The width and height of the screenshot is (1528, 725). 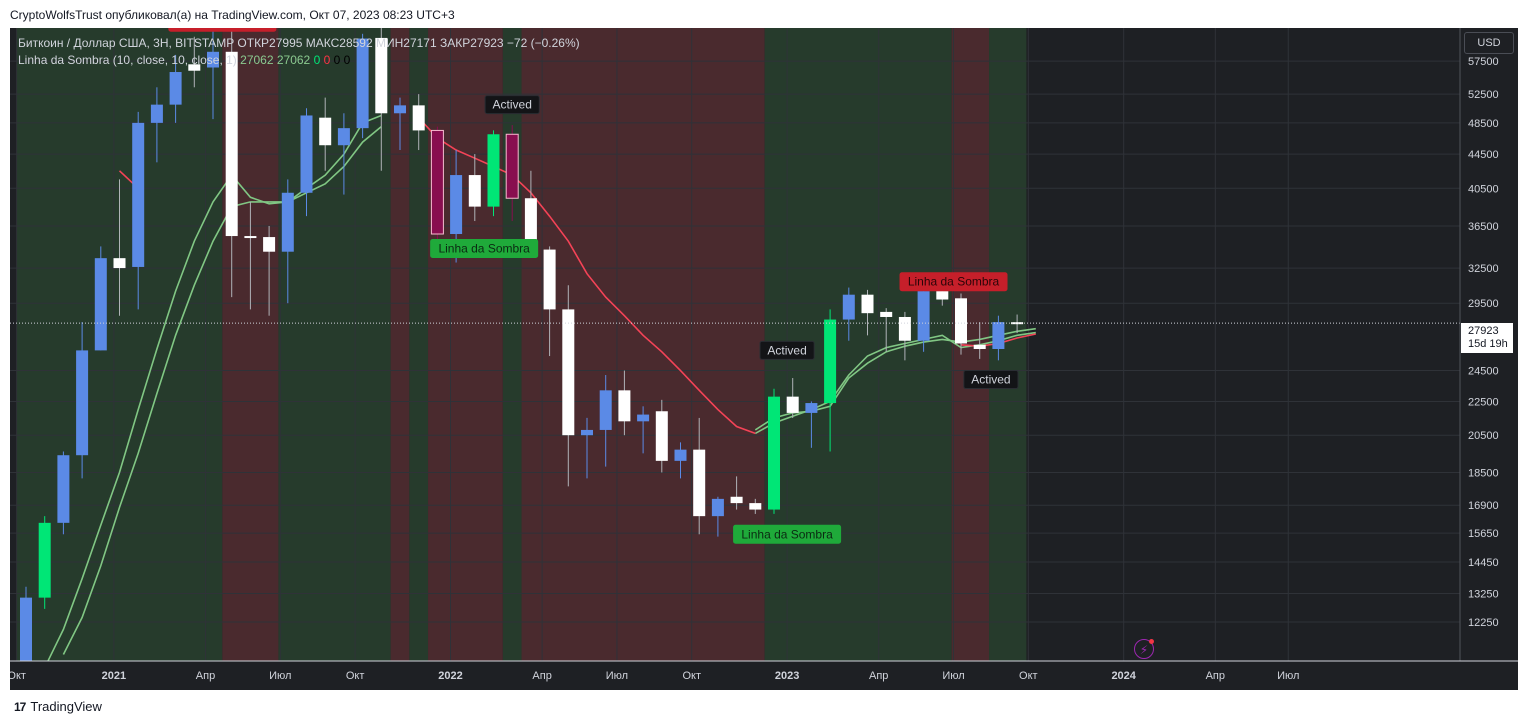 I want to click on bar-countdown: 15d 19h, so click(x=1488, y=344).